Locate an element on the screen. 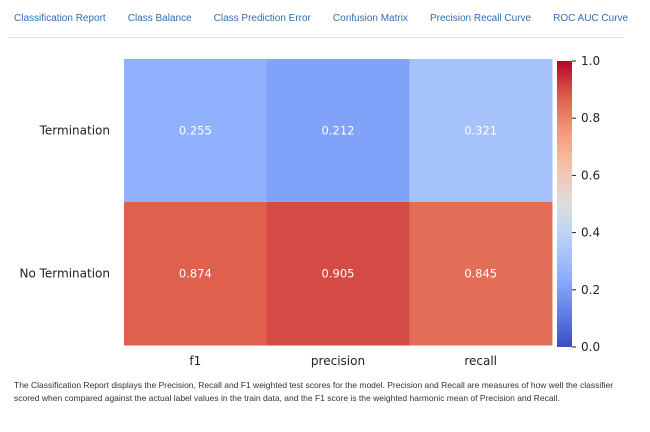 Image resolution: width=650 pixels, height=432 pixels. cell-value-label: 0.874 is located at coordinates (195, 274).